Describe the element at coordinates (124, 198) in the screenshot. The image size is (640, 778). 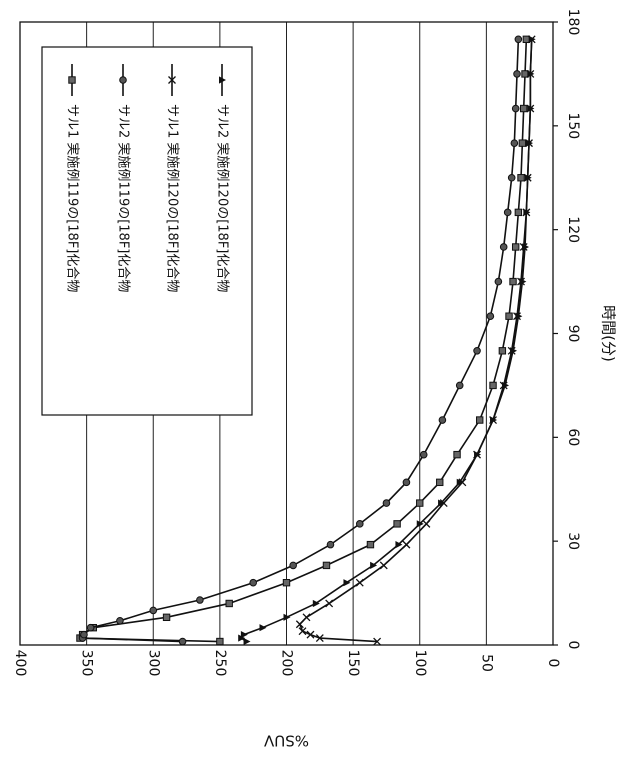
I see `legend-label: サル2 実施例119の[18F]化合物` at that location.